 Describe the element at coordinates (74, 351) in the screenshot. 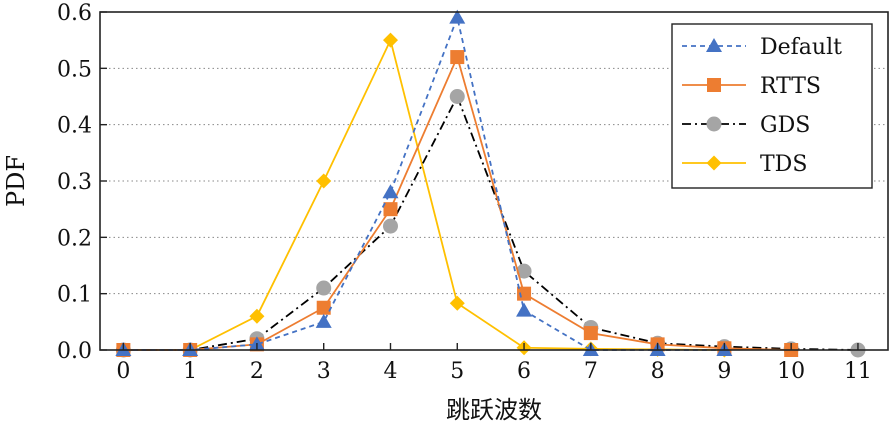

I see `y-tick-label: 0.0` at that location.